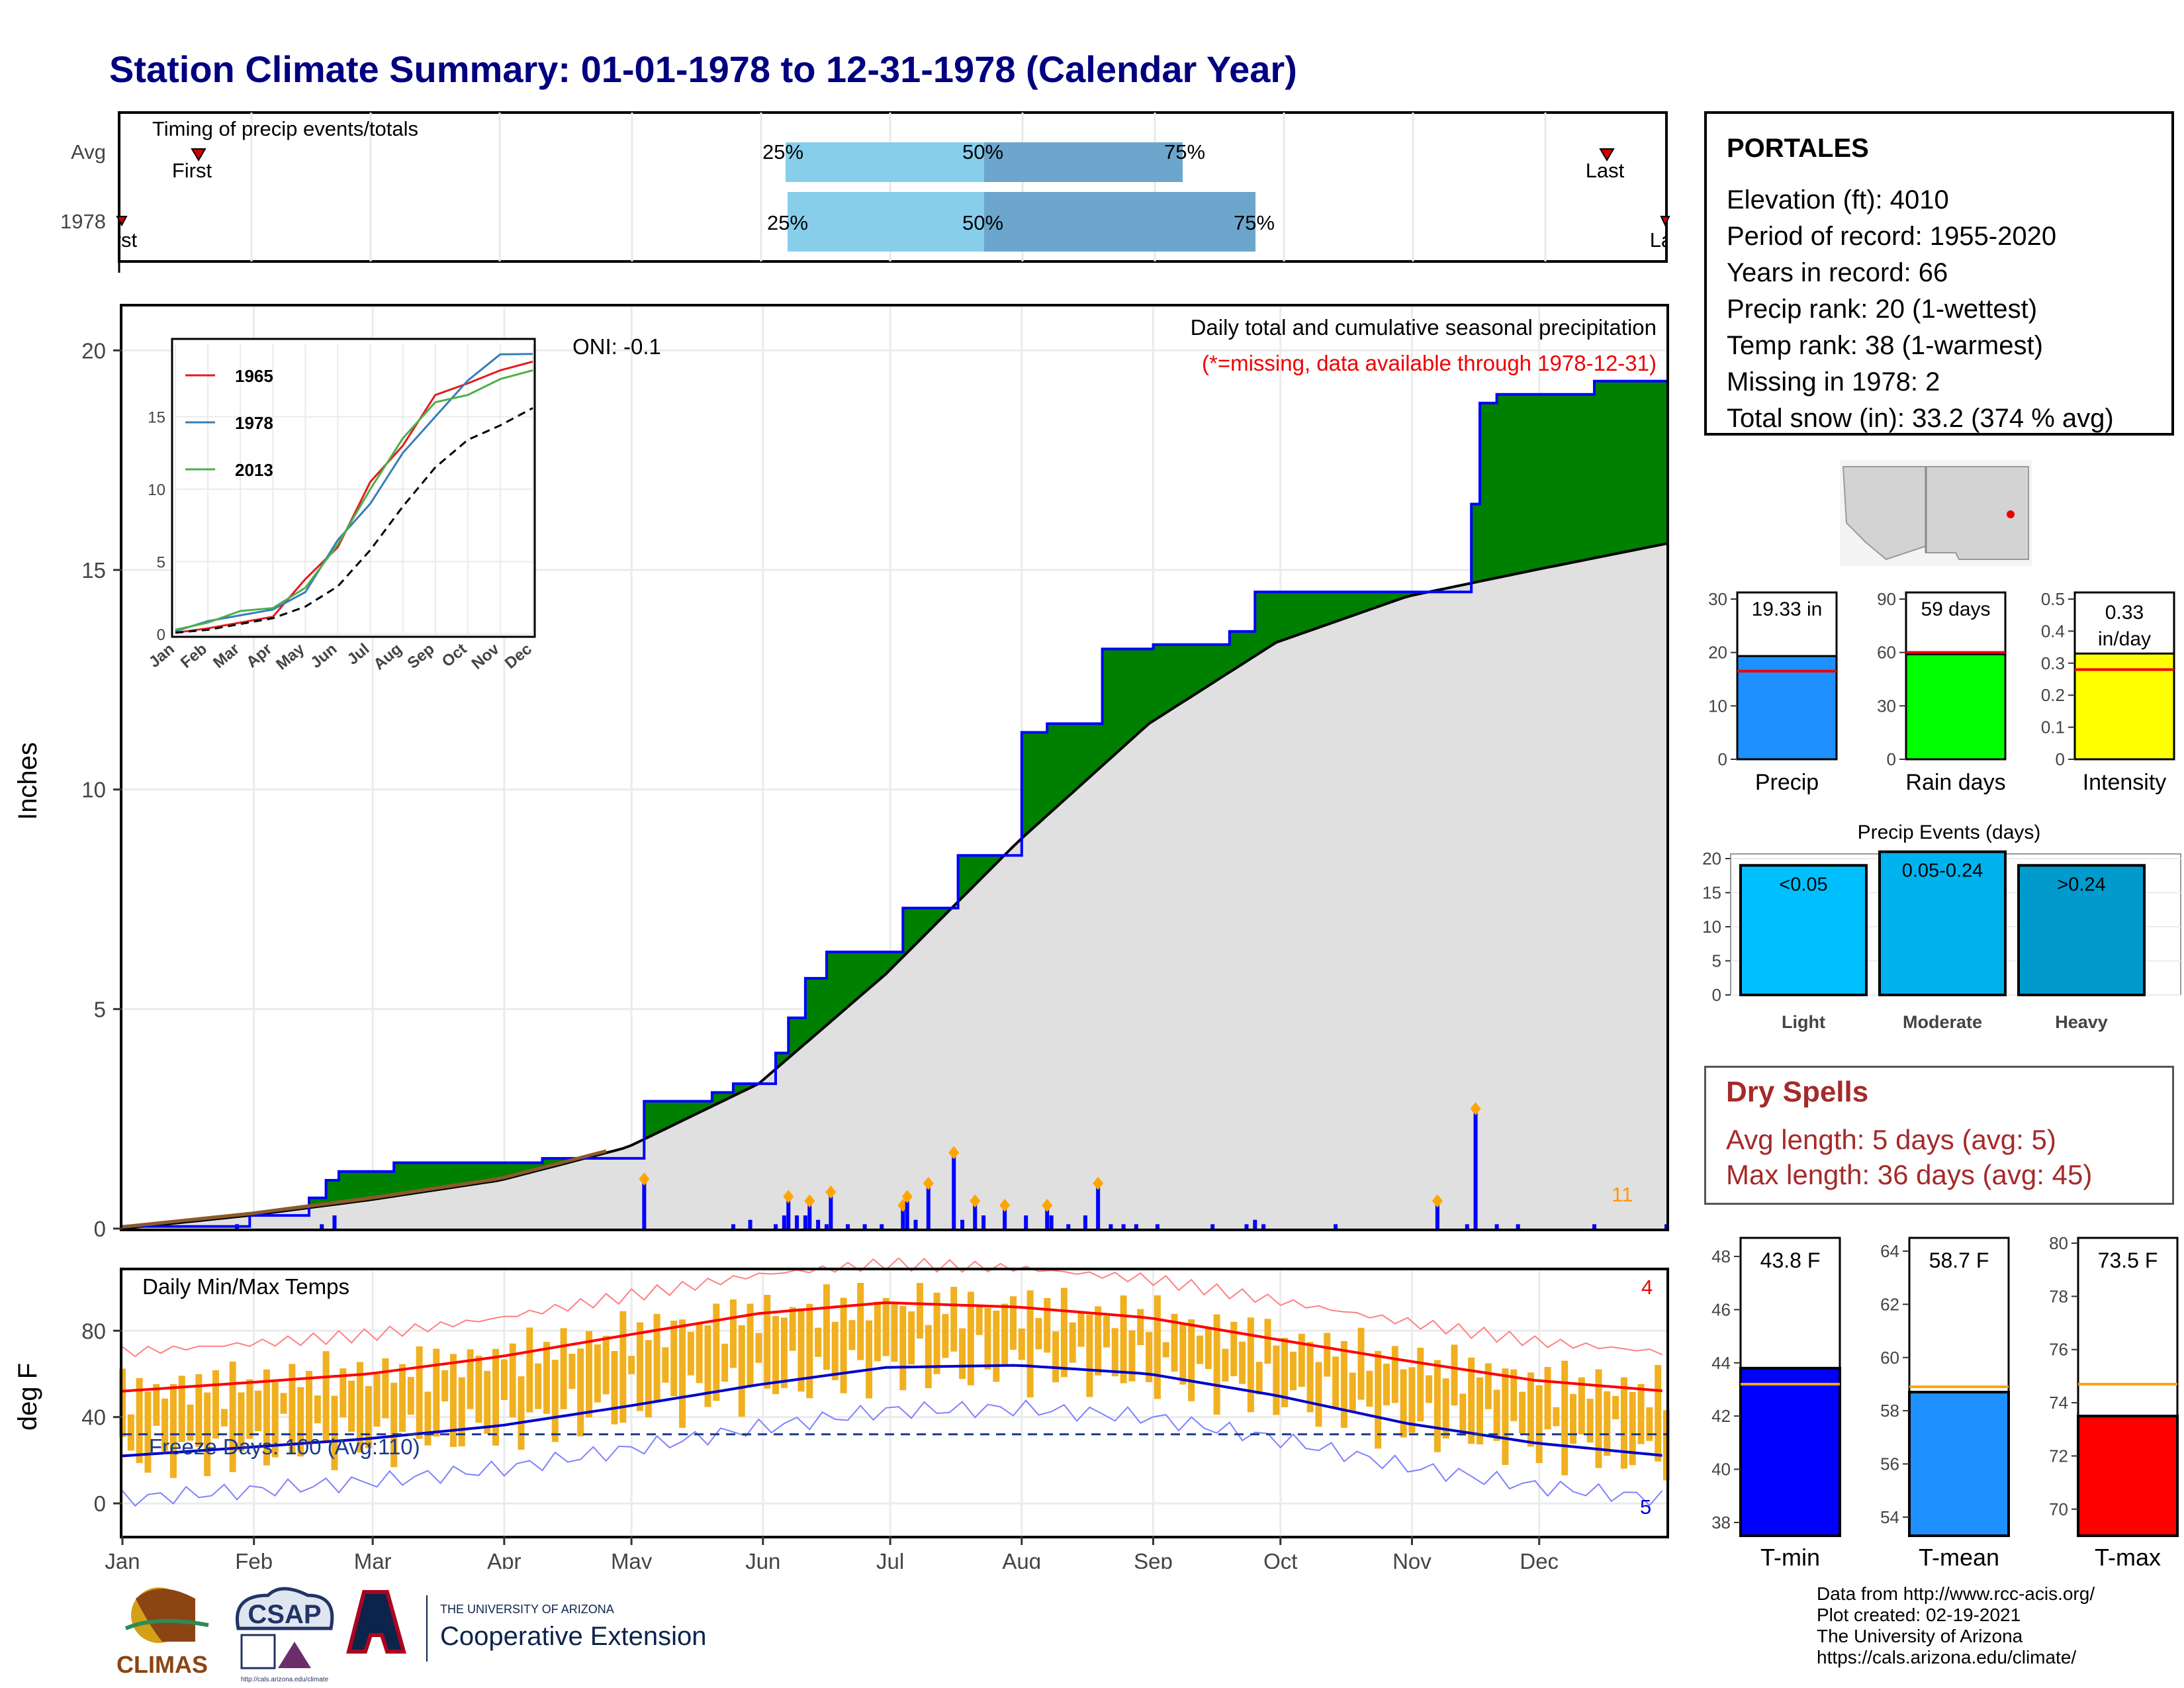 The height and width of the screenshot is (1688, 2184). Describe the element at coordinates (1716, 995) in the screenshot. I see `events-ytick-label: 0` at that location.